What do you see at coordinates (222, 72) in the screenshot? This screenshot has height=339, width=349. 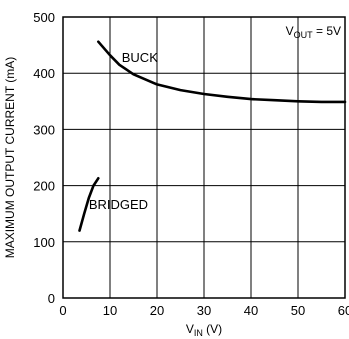 I see `buck-line` at bounding box center [222, 72].